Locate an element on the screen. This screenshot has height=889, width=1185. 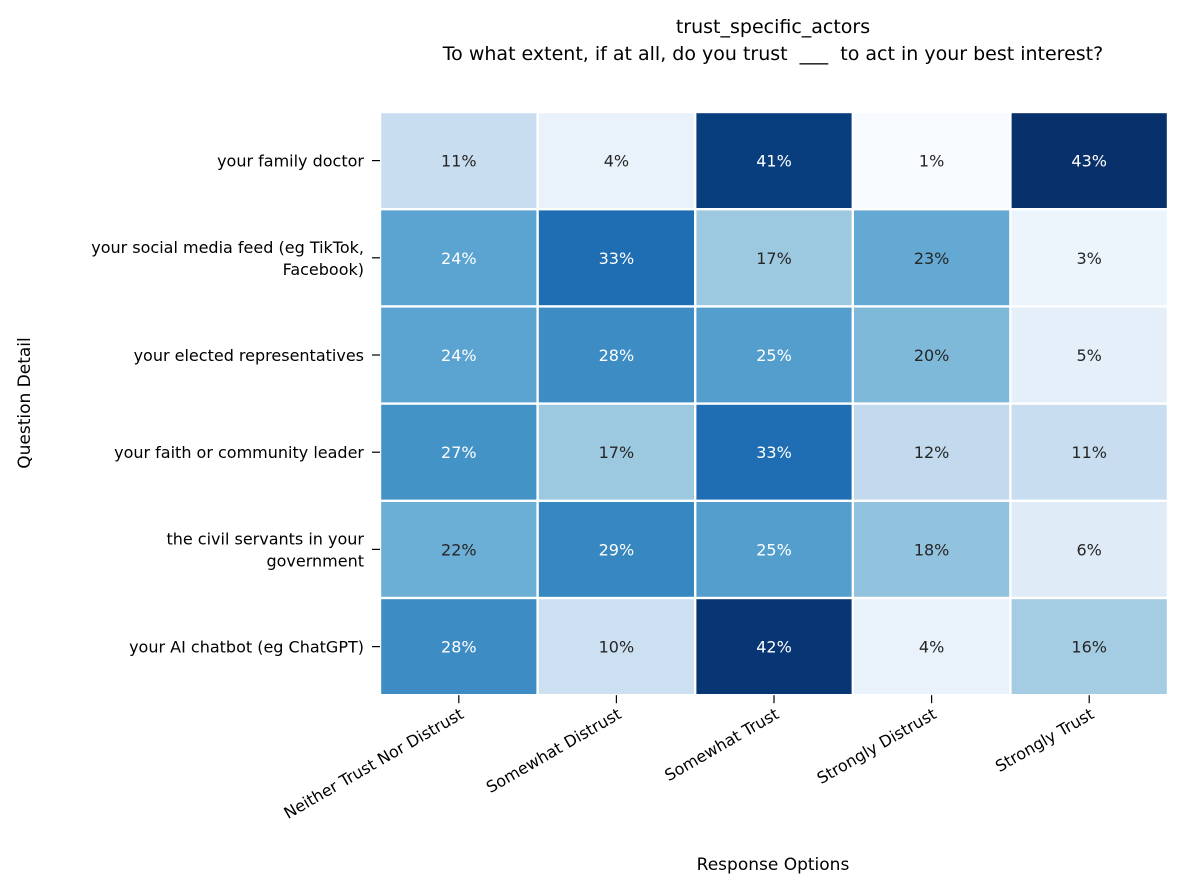
chart-title: trust_specific_actors is located at coordinates (773, 27).